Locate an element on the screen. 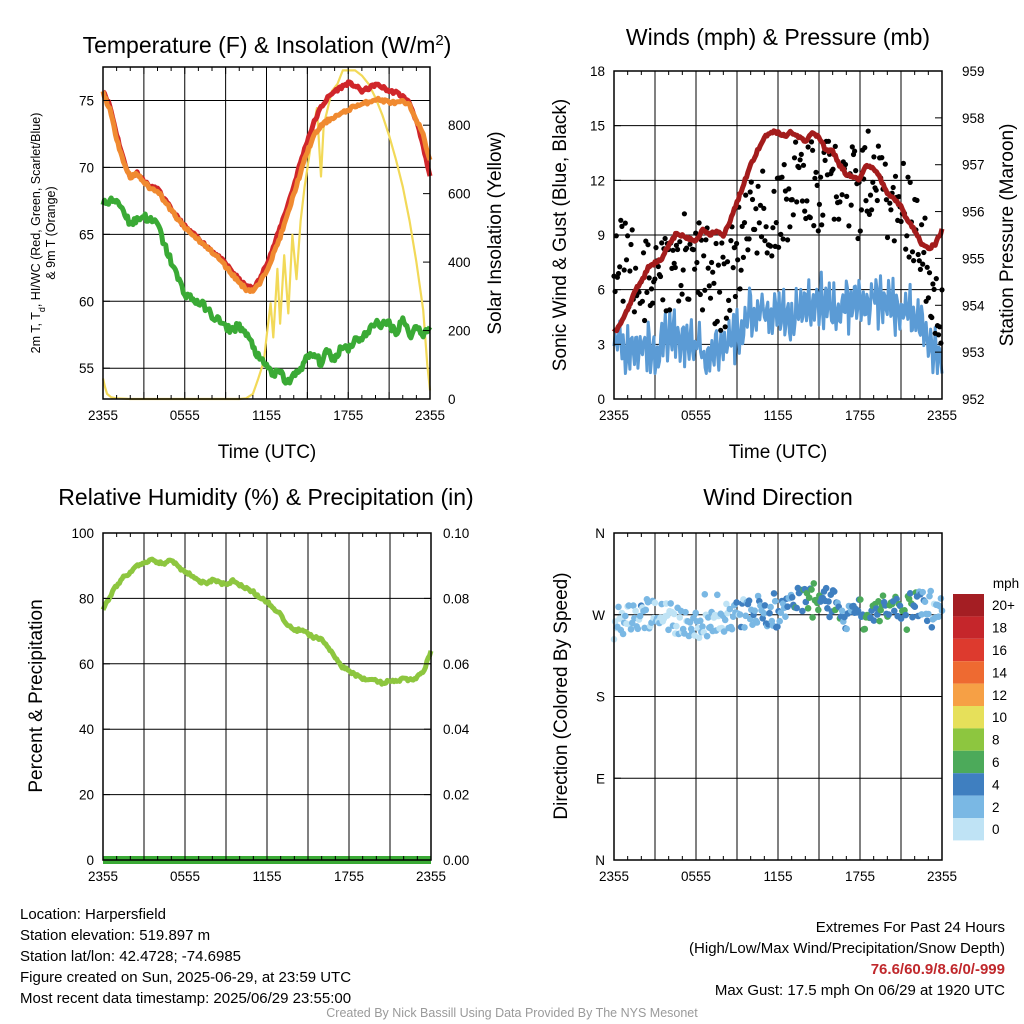  x-tick-label: 2355 is located at coordinates (942, 876).